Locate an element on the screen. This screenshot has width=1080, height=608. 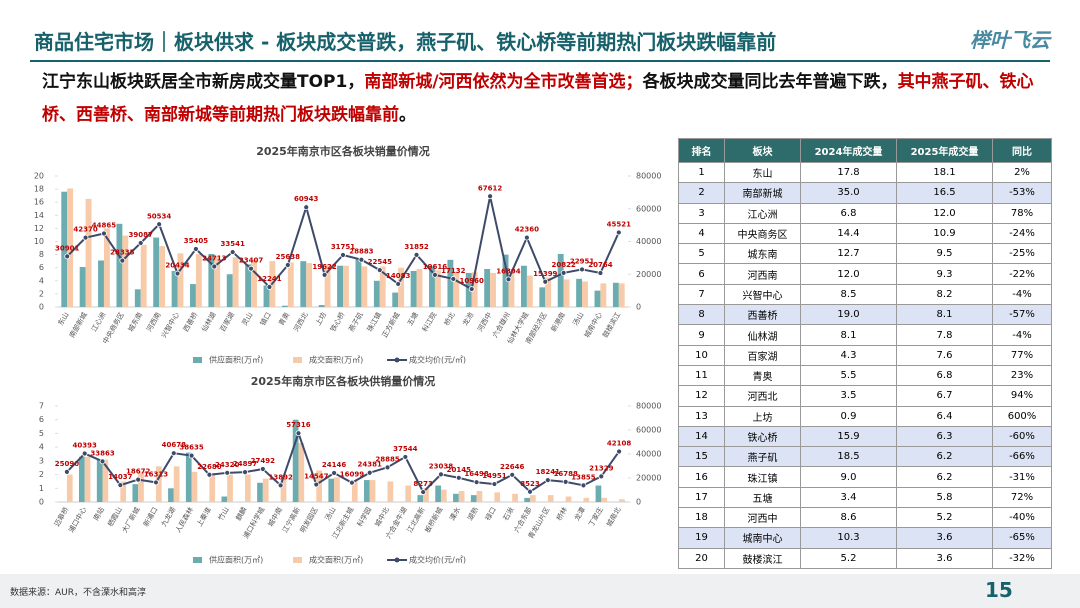
data-label: 16788 is located at coordinates (565, 474).